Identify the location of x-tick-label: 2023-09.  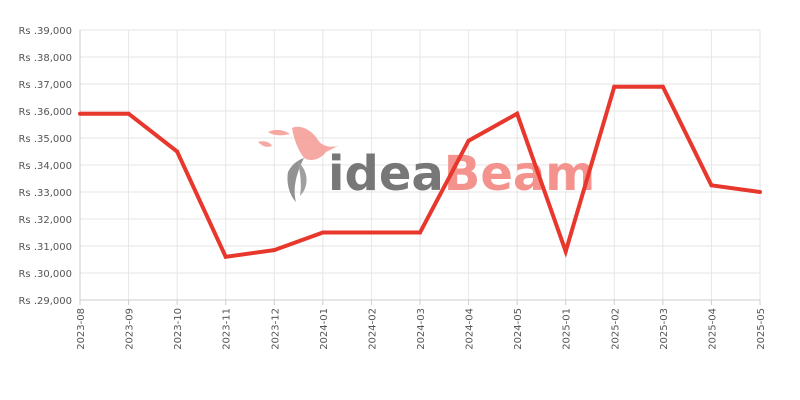
(130, 329).